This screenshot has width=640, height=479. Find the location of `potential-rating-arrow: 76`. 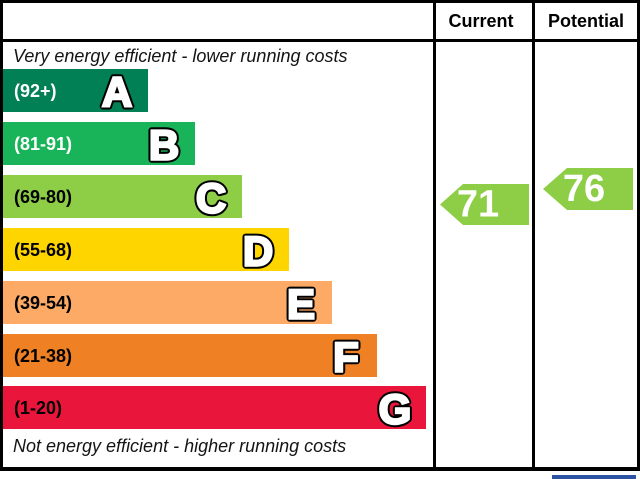

potential-rating-arrow: 76 is located at coordinates (588, 189).